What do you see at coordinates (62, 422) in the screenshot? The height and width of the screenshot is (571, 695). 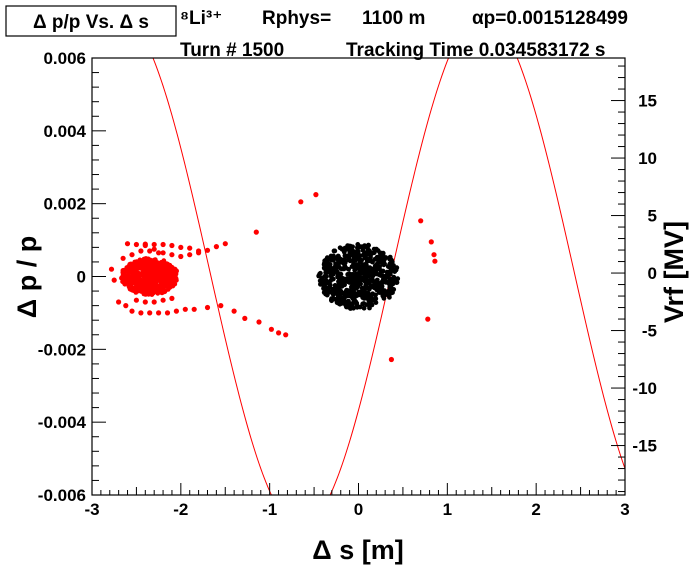 I see `y-tick-label: -0.004` at bounding box center [62, 422].